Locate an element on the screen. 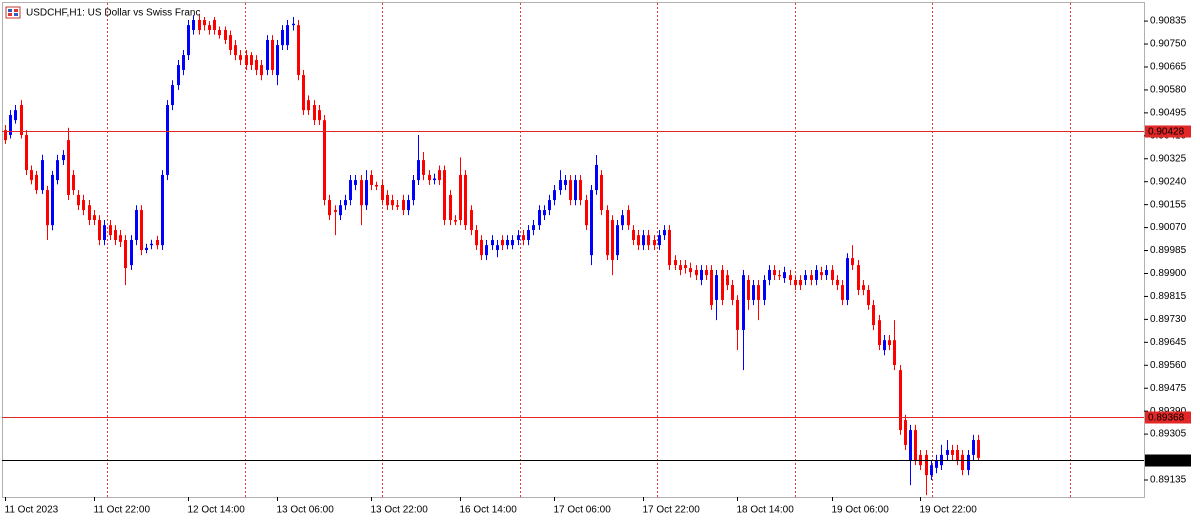  symbol-icon is located at coordinates (13, 12).